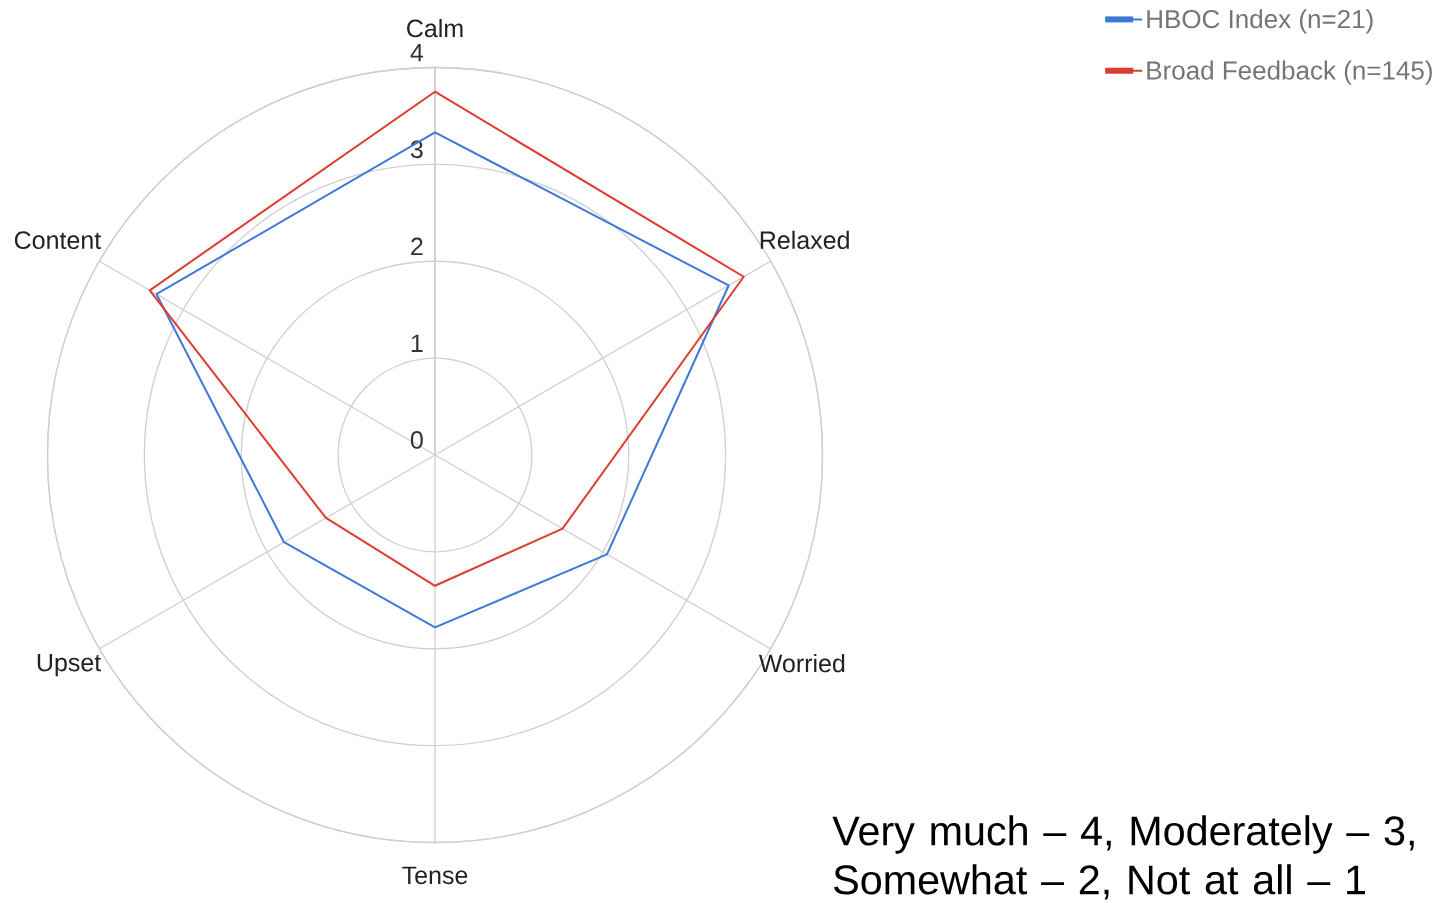 The image size is (1454, 903). What do you see at coordinates (69, 665) in the screenshot?
I see `spoke-label: Upset` at bounding box center [69, 665].